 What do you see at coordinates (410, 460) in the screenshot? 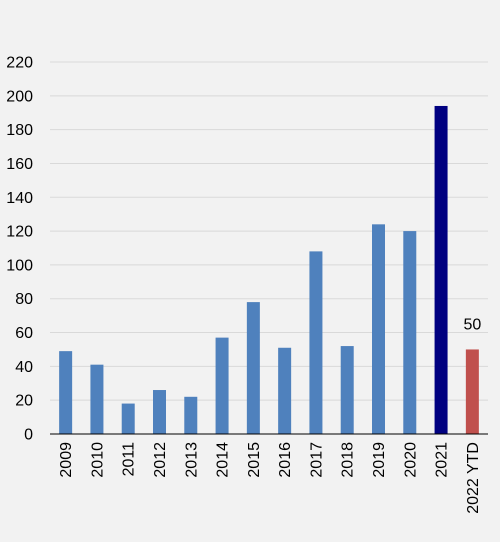
I see `x-tick-label: 2020` at bounding box center [410, 460].